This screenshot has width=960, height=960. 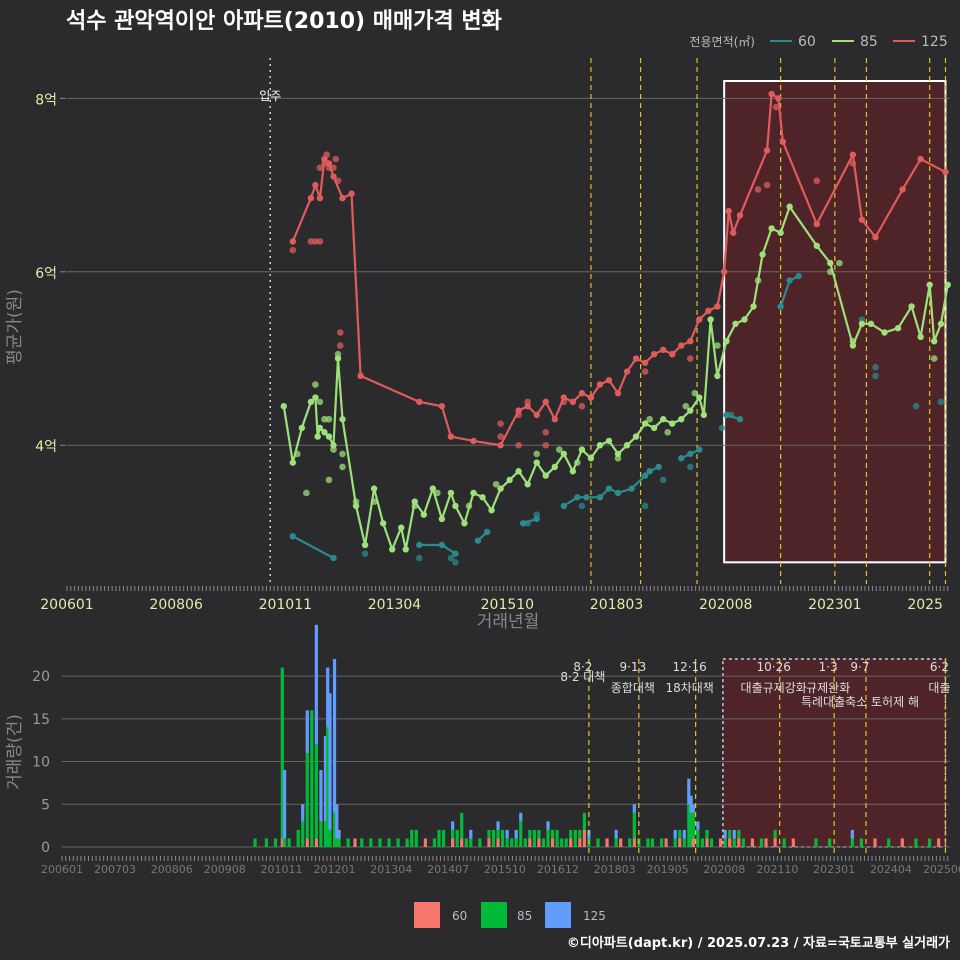 I want to click on x-tick-label: 201803, so click(x=616, y=605).